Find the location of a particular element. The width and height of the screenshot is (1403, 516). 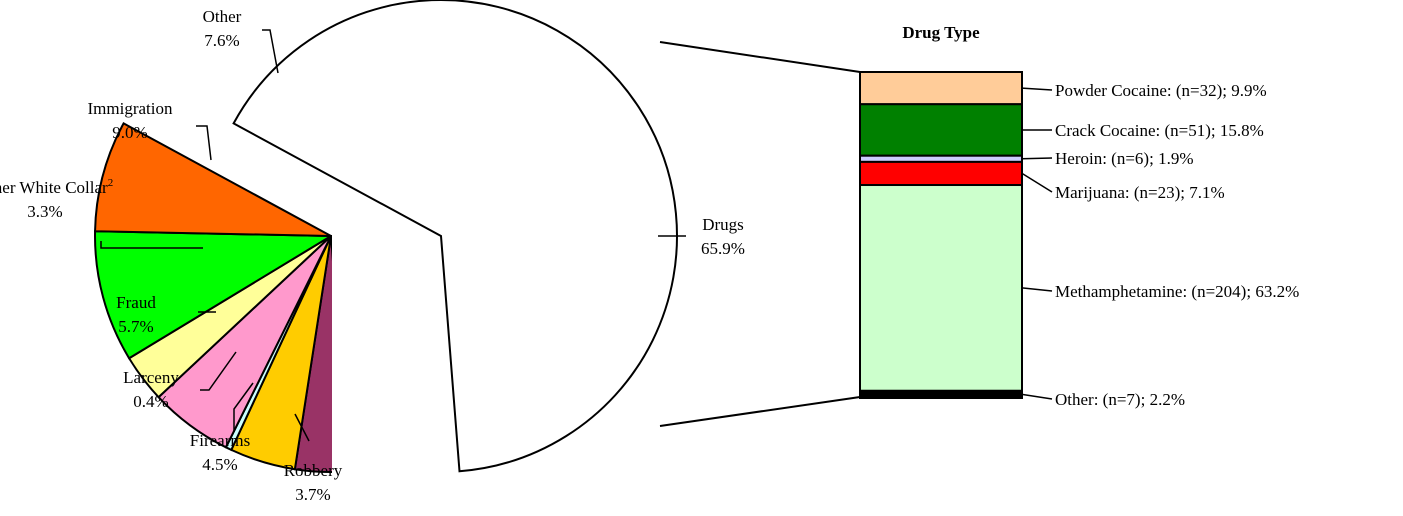

pie-value-other: 7.6% is located at coordinates (221, 40).